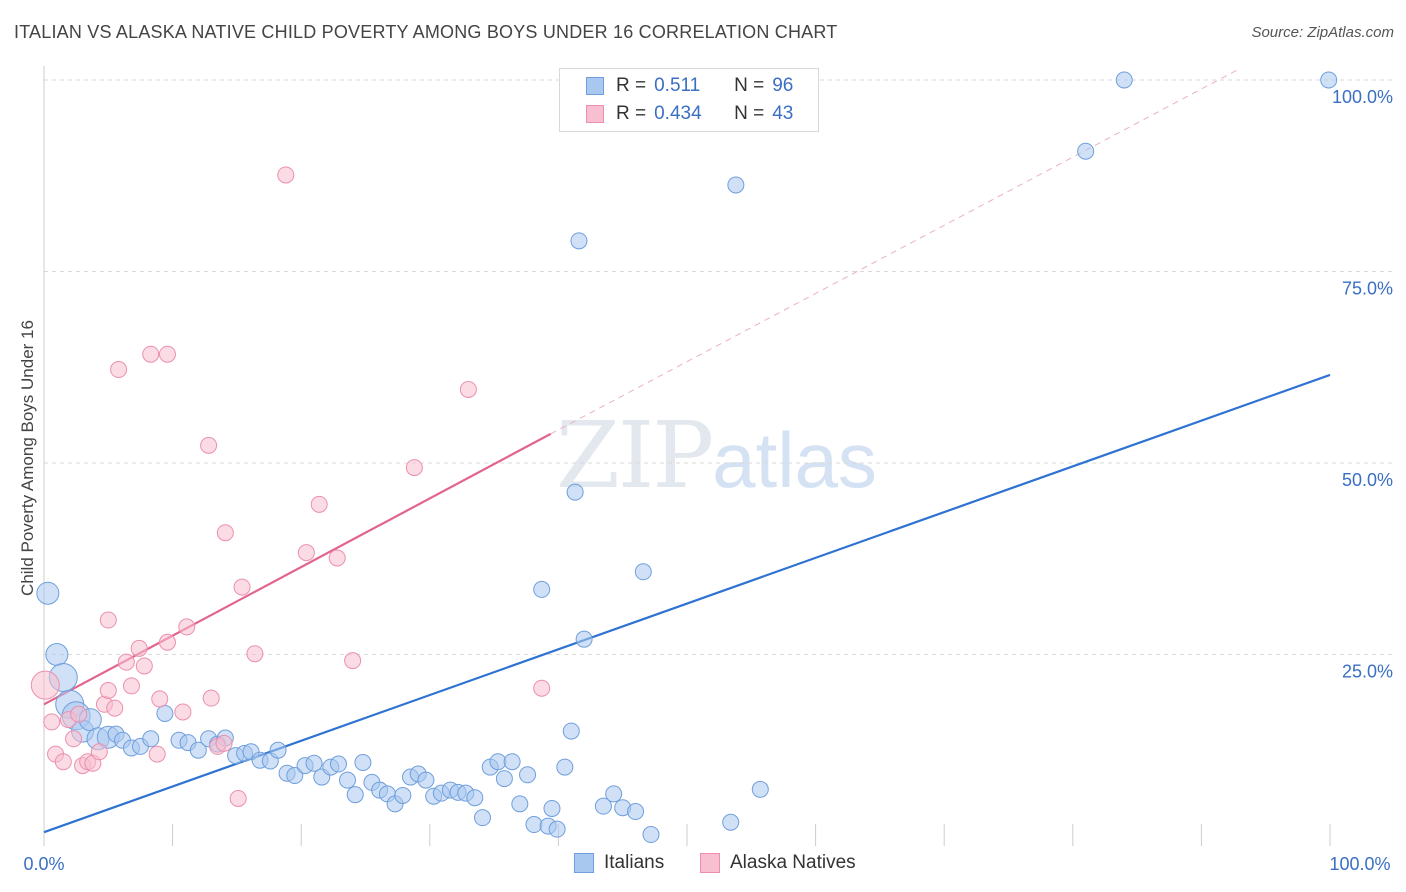  What do you see at coordinates (1367, 289) in the screenshot?
I see `y-tick-label-75: 75.0%` at bounding box center [1367, 289].